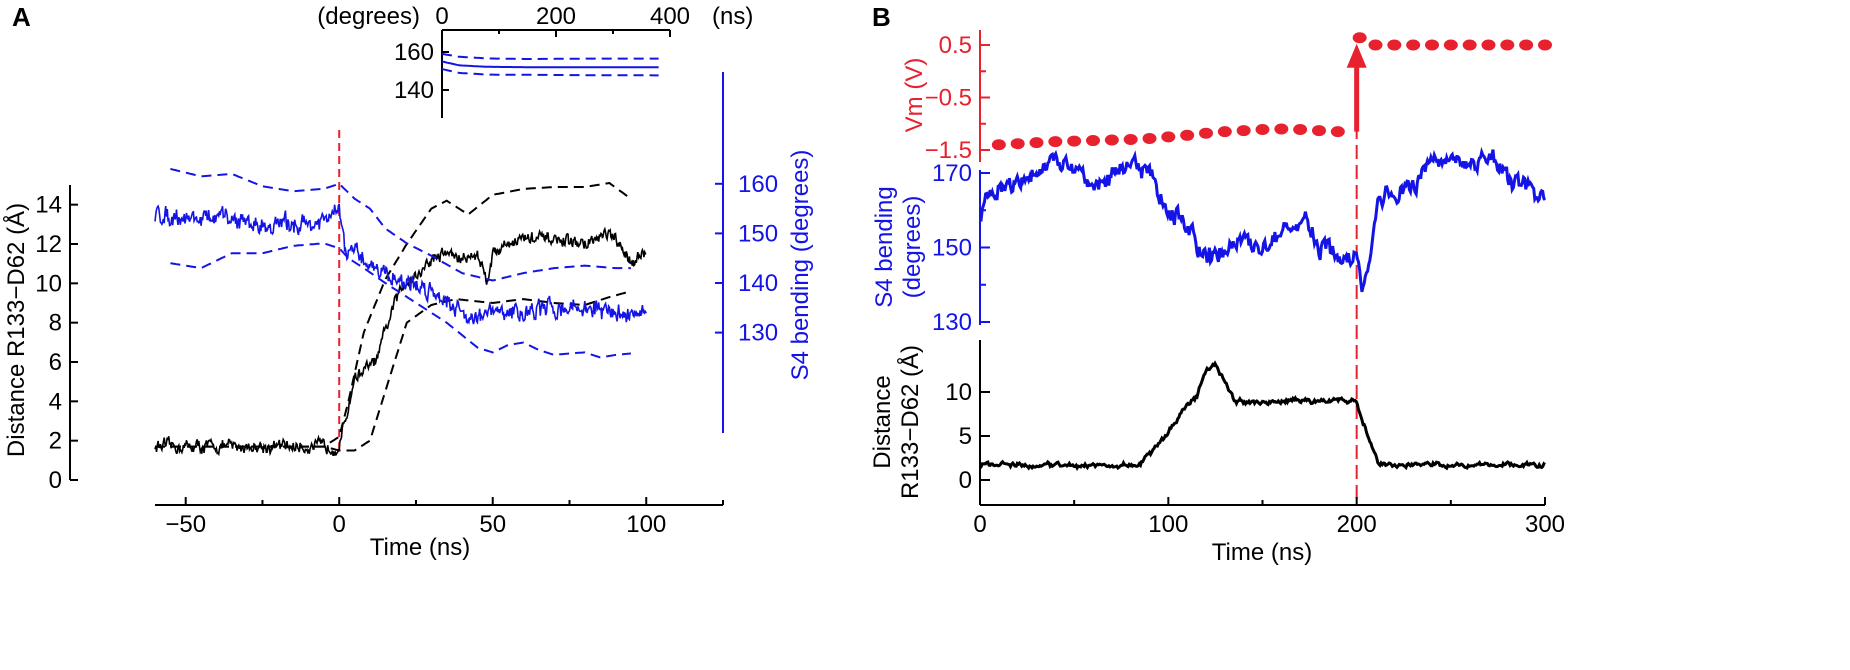 The image size is (1850, 670). I want to click on dist-tick-label: 5, so click(965, 436).